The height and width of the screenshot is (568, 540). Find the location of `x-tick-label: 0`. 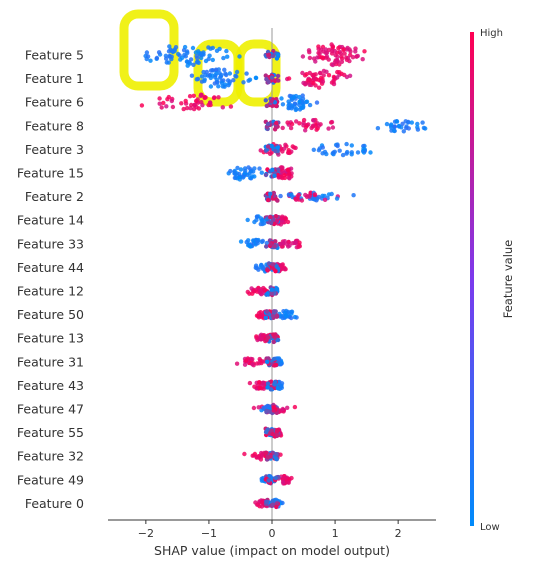

x-tick-label: 0 is located at coordinates (272, 533).